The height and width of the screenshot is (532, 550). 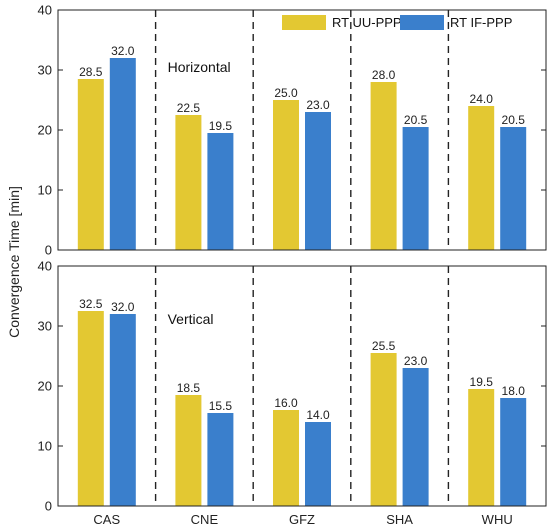 What do you see at coordinates (191, 319) in the screenshot?
I see `panel-title: Vertical` at bounding box center [191, 319].